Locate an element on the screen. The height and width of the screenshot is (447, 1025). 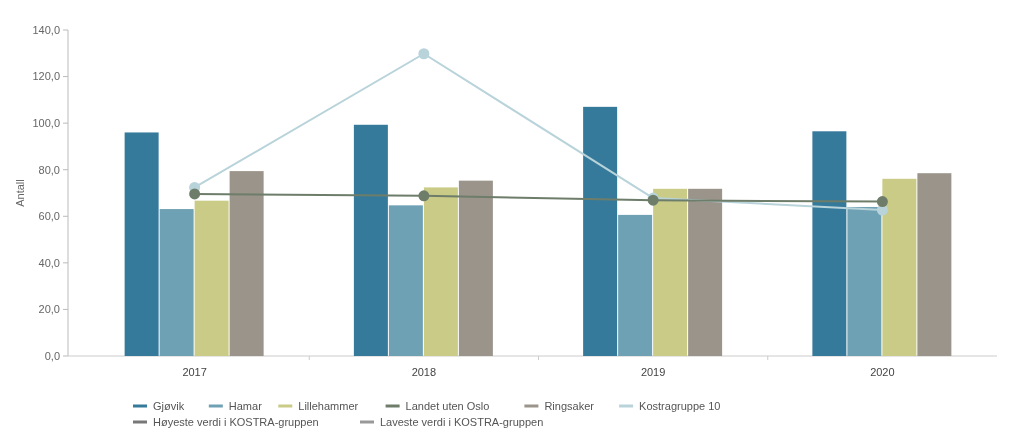
y-axis-title: Antall is located at coordinates (20, 193).